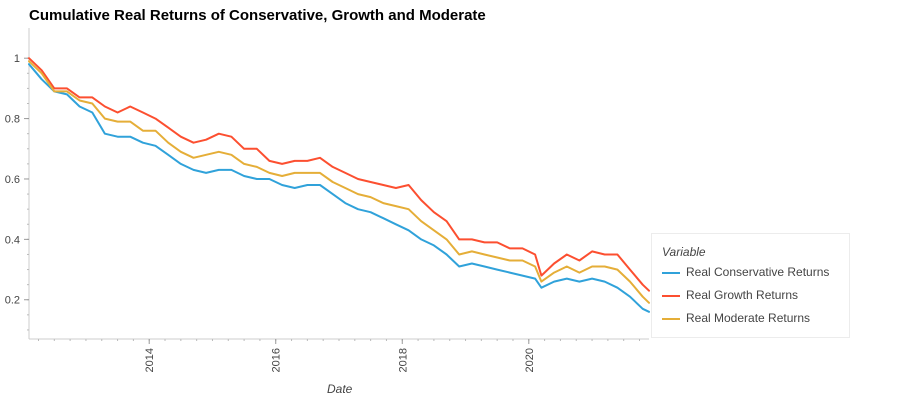 The width and height of the screenshot is (900, 400). Describe the element at coordinates (748, 318) in the screenshot. I see `legend-label: Real Moderate Returns` at that location.